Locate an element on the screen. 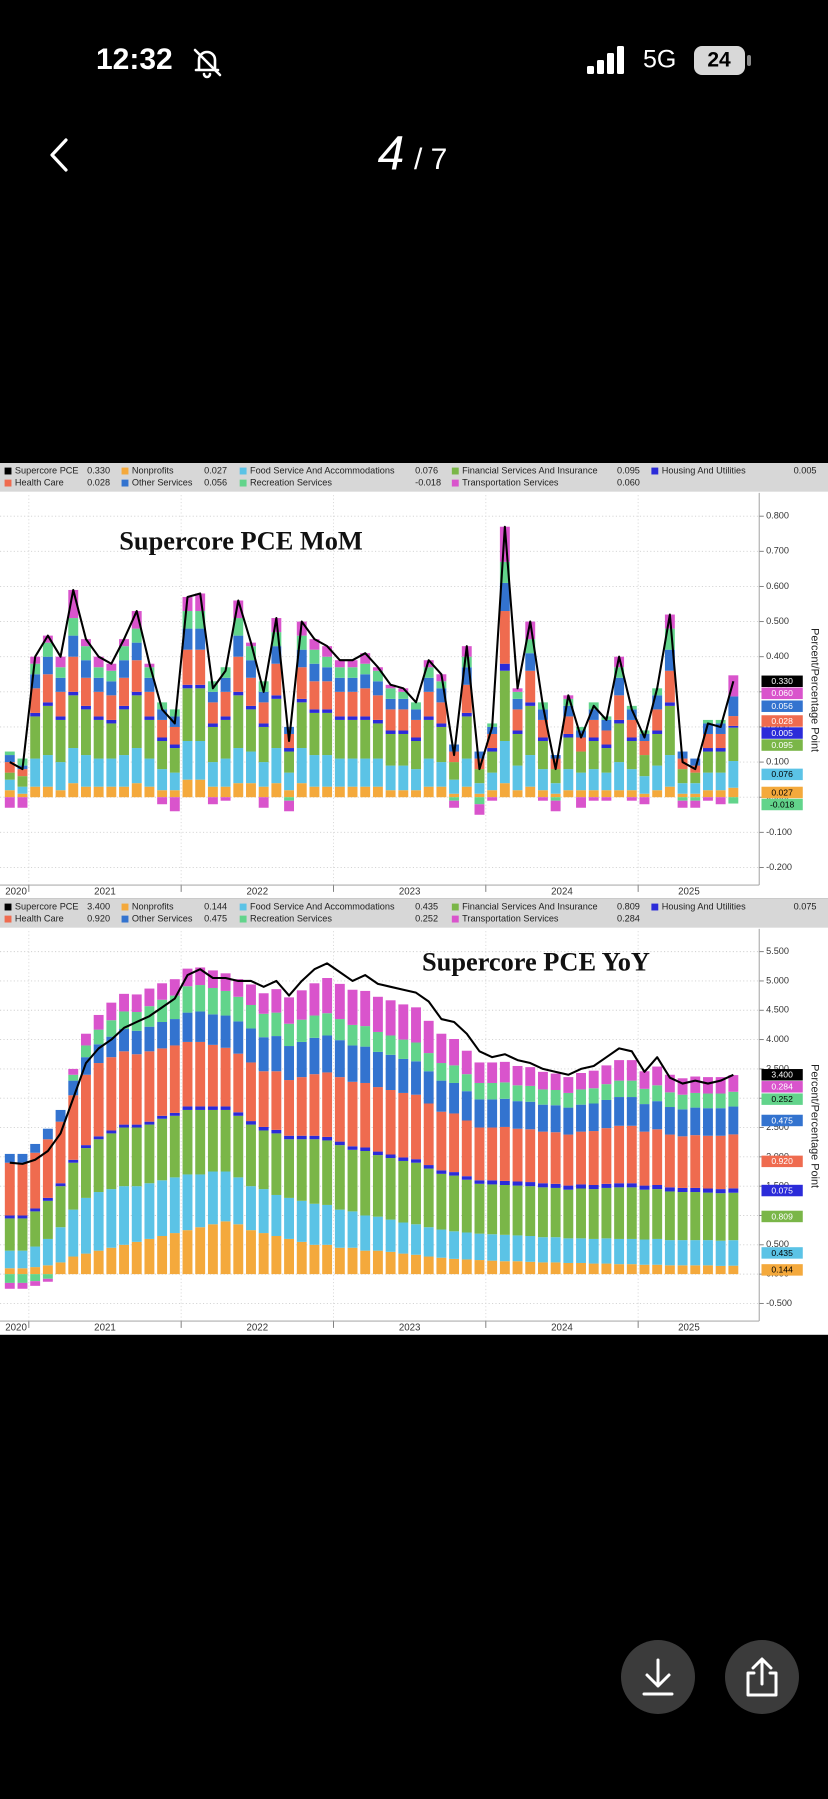 The image size is (828, 1799). legend-swatch is located at coordinates (125, 471).